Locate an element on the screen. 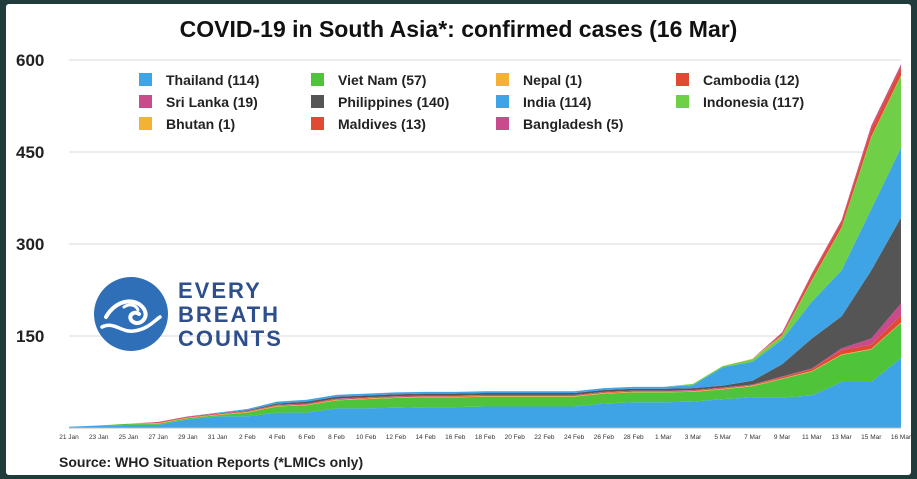  legend-item: Sri Lanka (19) is located at coordinates (225, 101).